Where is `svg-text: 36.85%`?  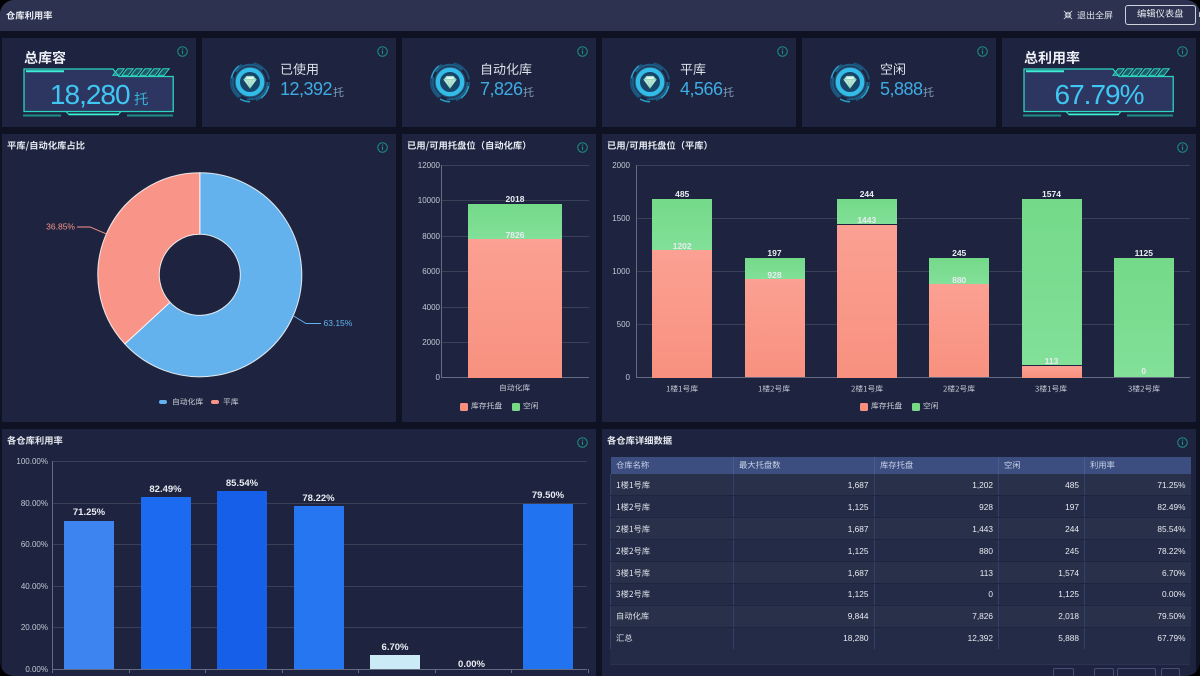
svg-text: 36.85% is located at coordinates (60, 227).